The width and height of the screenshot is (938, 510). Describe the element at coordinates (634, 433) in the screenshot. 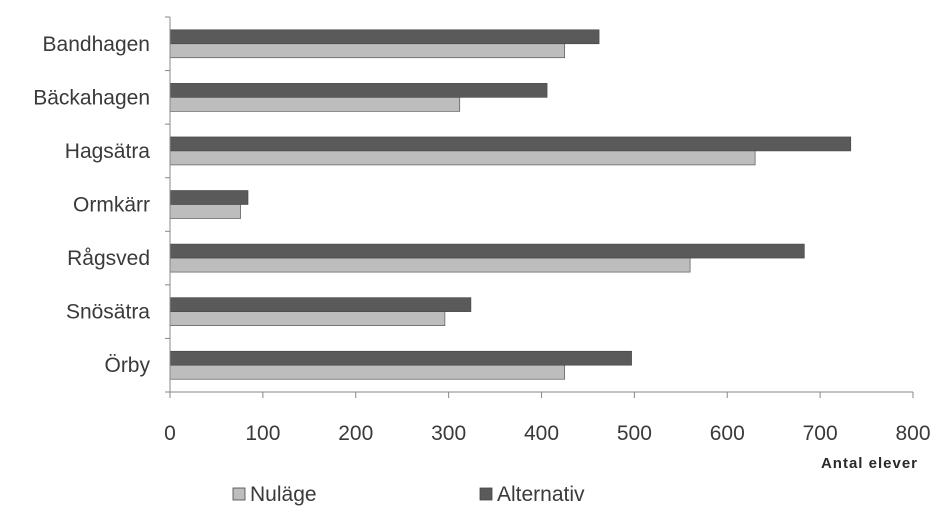

I see `x-tick-label: 500` at that location.